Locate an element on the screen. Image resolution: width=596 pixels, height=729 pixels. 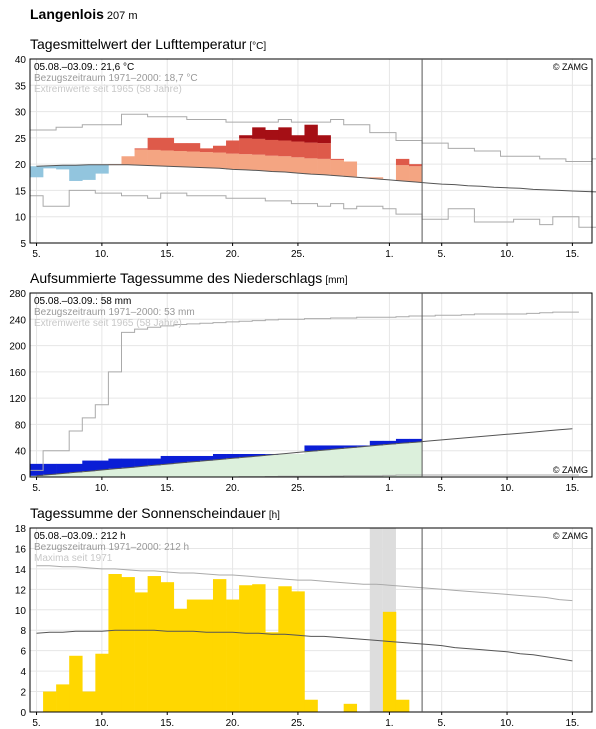
precipitation-ytick-label: 80 is located at coordinates (21, 425).